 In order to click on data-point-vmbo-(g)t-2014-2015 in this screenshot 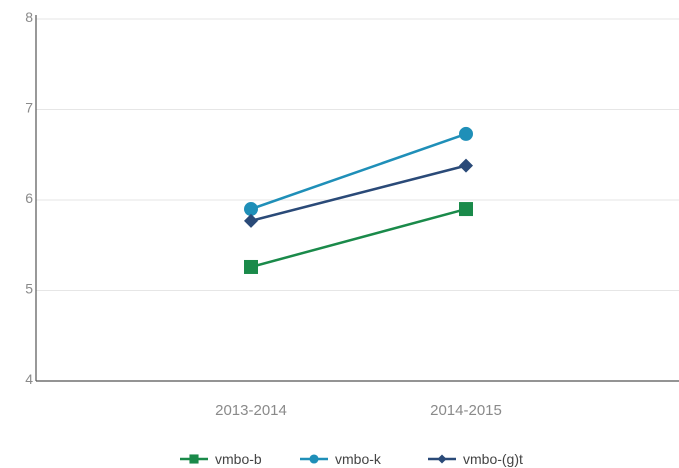, I will do `click(466, 165)`.